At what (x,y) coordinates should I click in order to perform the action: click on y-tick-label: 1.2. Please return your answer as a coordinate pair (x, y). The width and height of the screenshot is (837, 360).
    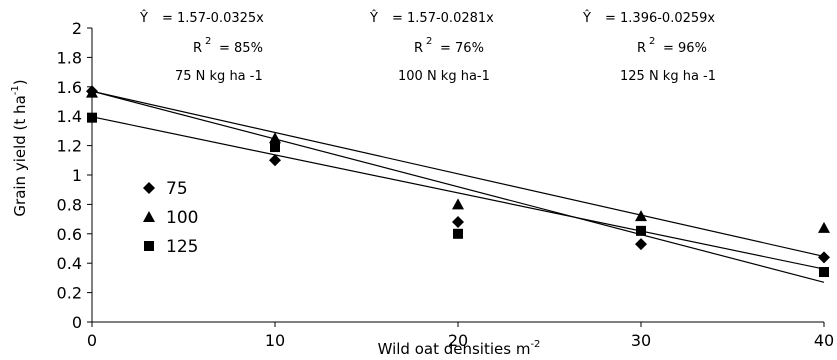
    Looking at the image, I should click on (69, 146).